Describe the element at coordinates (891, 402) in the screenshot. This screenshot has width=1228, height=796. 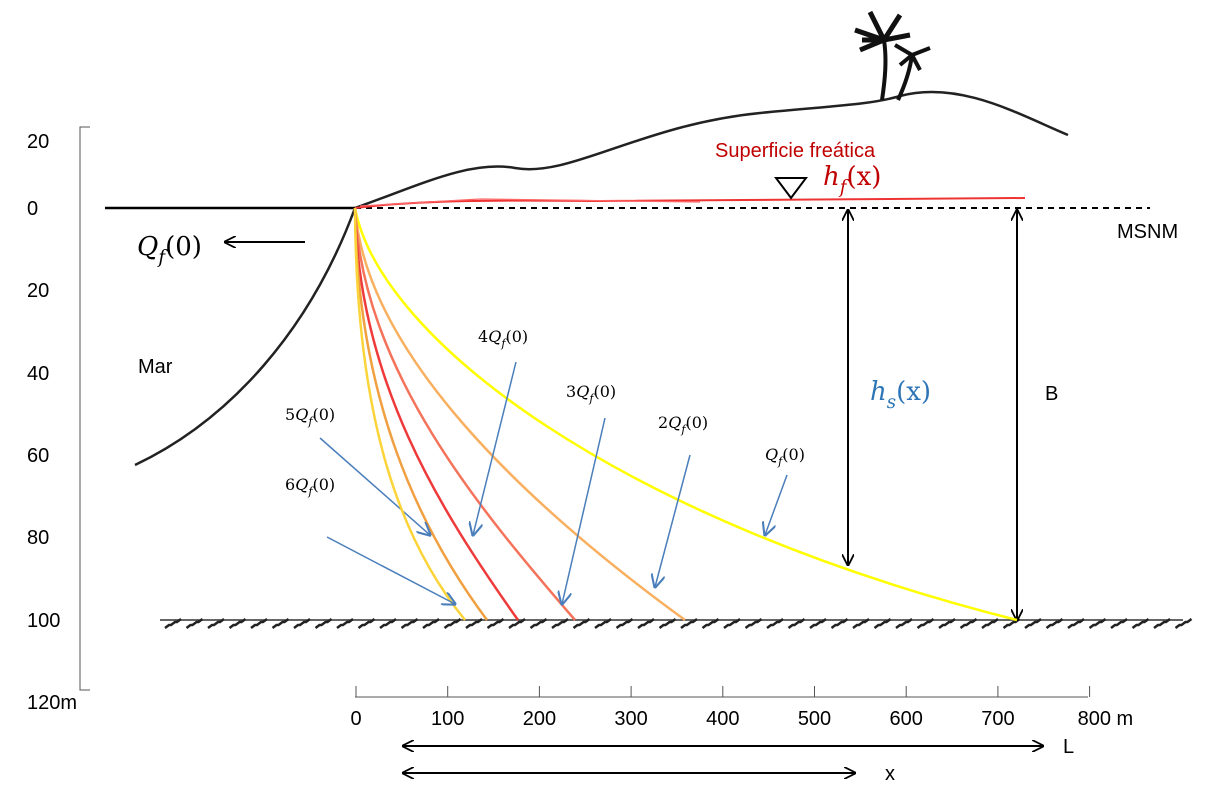
I see `subscript: s` at that location.